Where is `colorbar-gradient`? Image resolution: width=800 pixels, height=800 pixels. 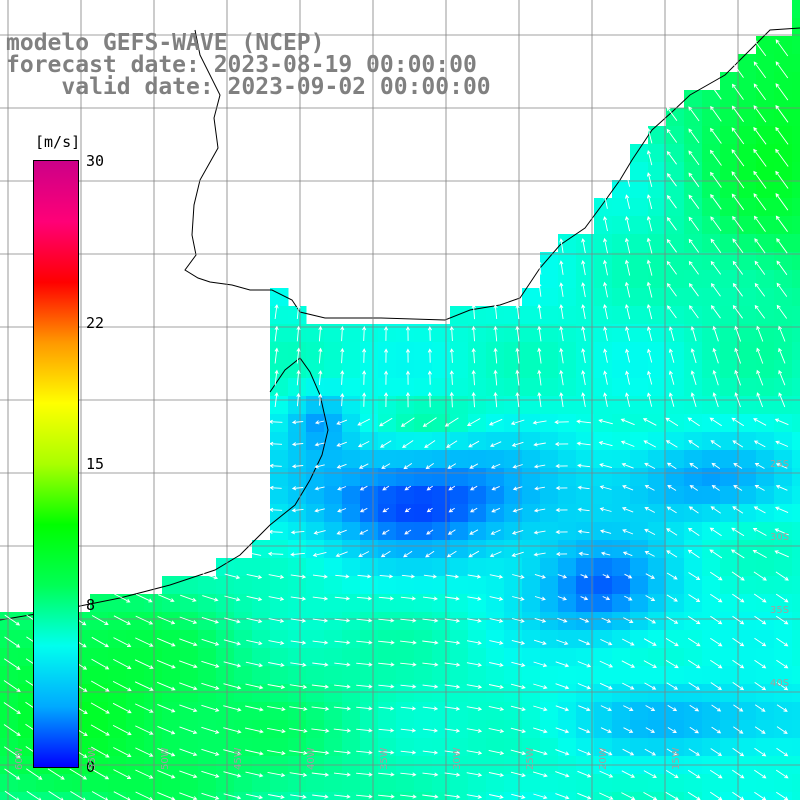
colorbar-gradient is located at coordinates (56, 464).